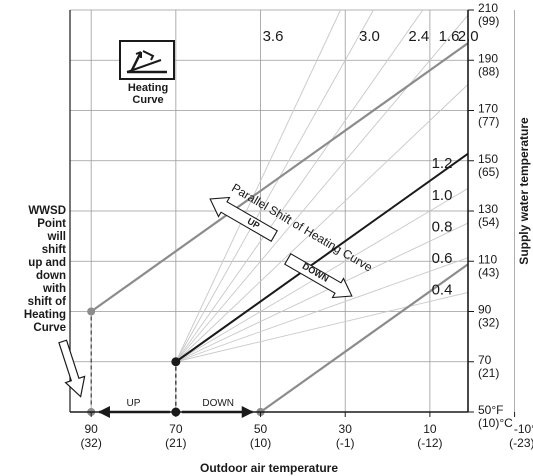  I want to click on wwsd-note-arrow, so click(72, 368).